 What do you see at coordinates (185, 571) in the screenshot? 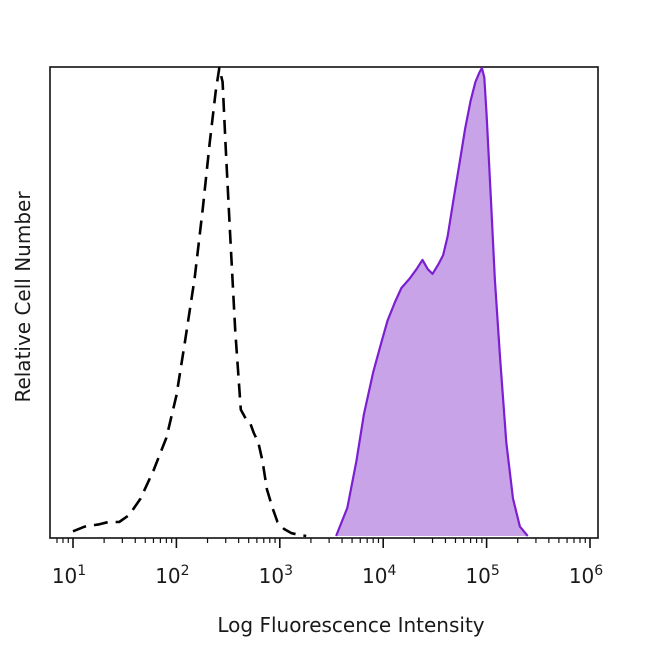
I see `tick-exponent: 2` at bounding box center [185, 571].